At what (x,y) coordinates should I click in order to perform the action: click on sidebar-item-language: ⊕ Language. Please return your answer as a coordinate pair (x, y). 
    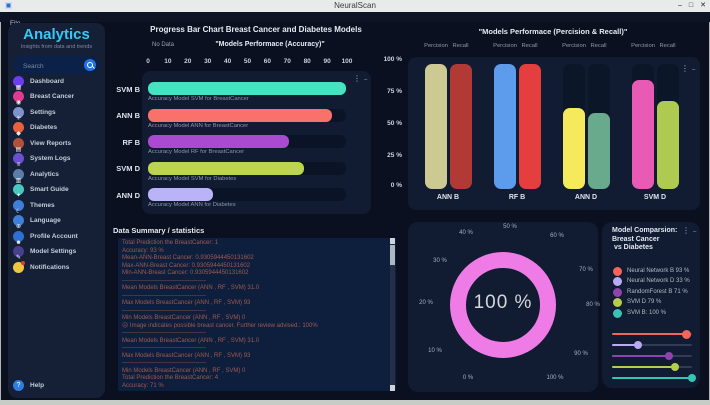
    Looking at the image, I should click on (56, 222).